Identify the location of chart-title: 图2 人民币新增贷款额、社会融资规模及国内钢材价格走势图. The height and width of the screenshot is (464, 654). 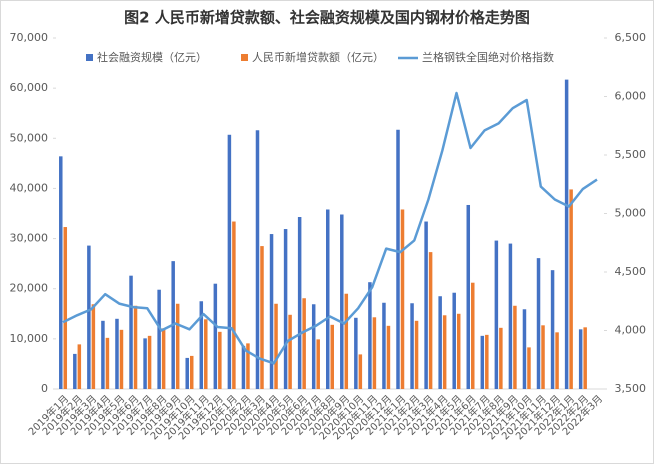
(327, 18).